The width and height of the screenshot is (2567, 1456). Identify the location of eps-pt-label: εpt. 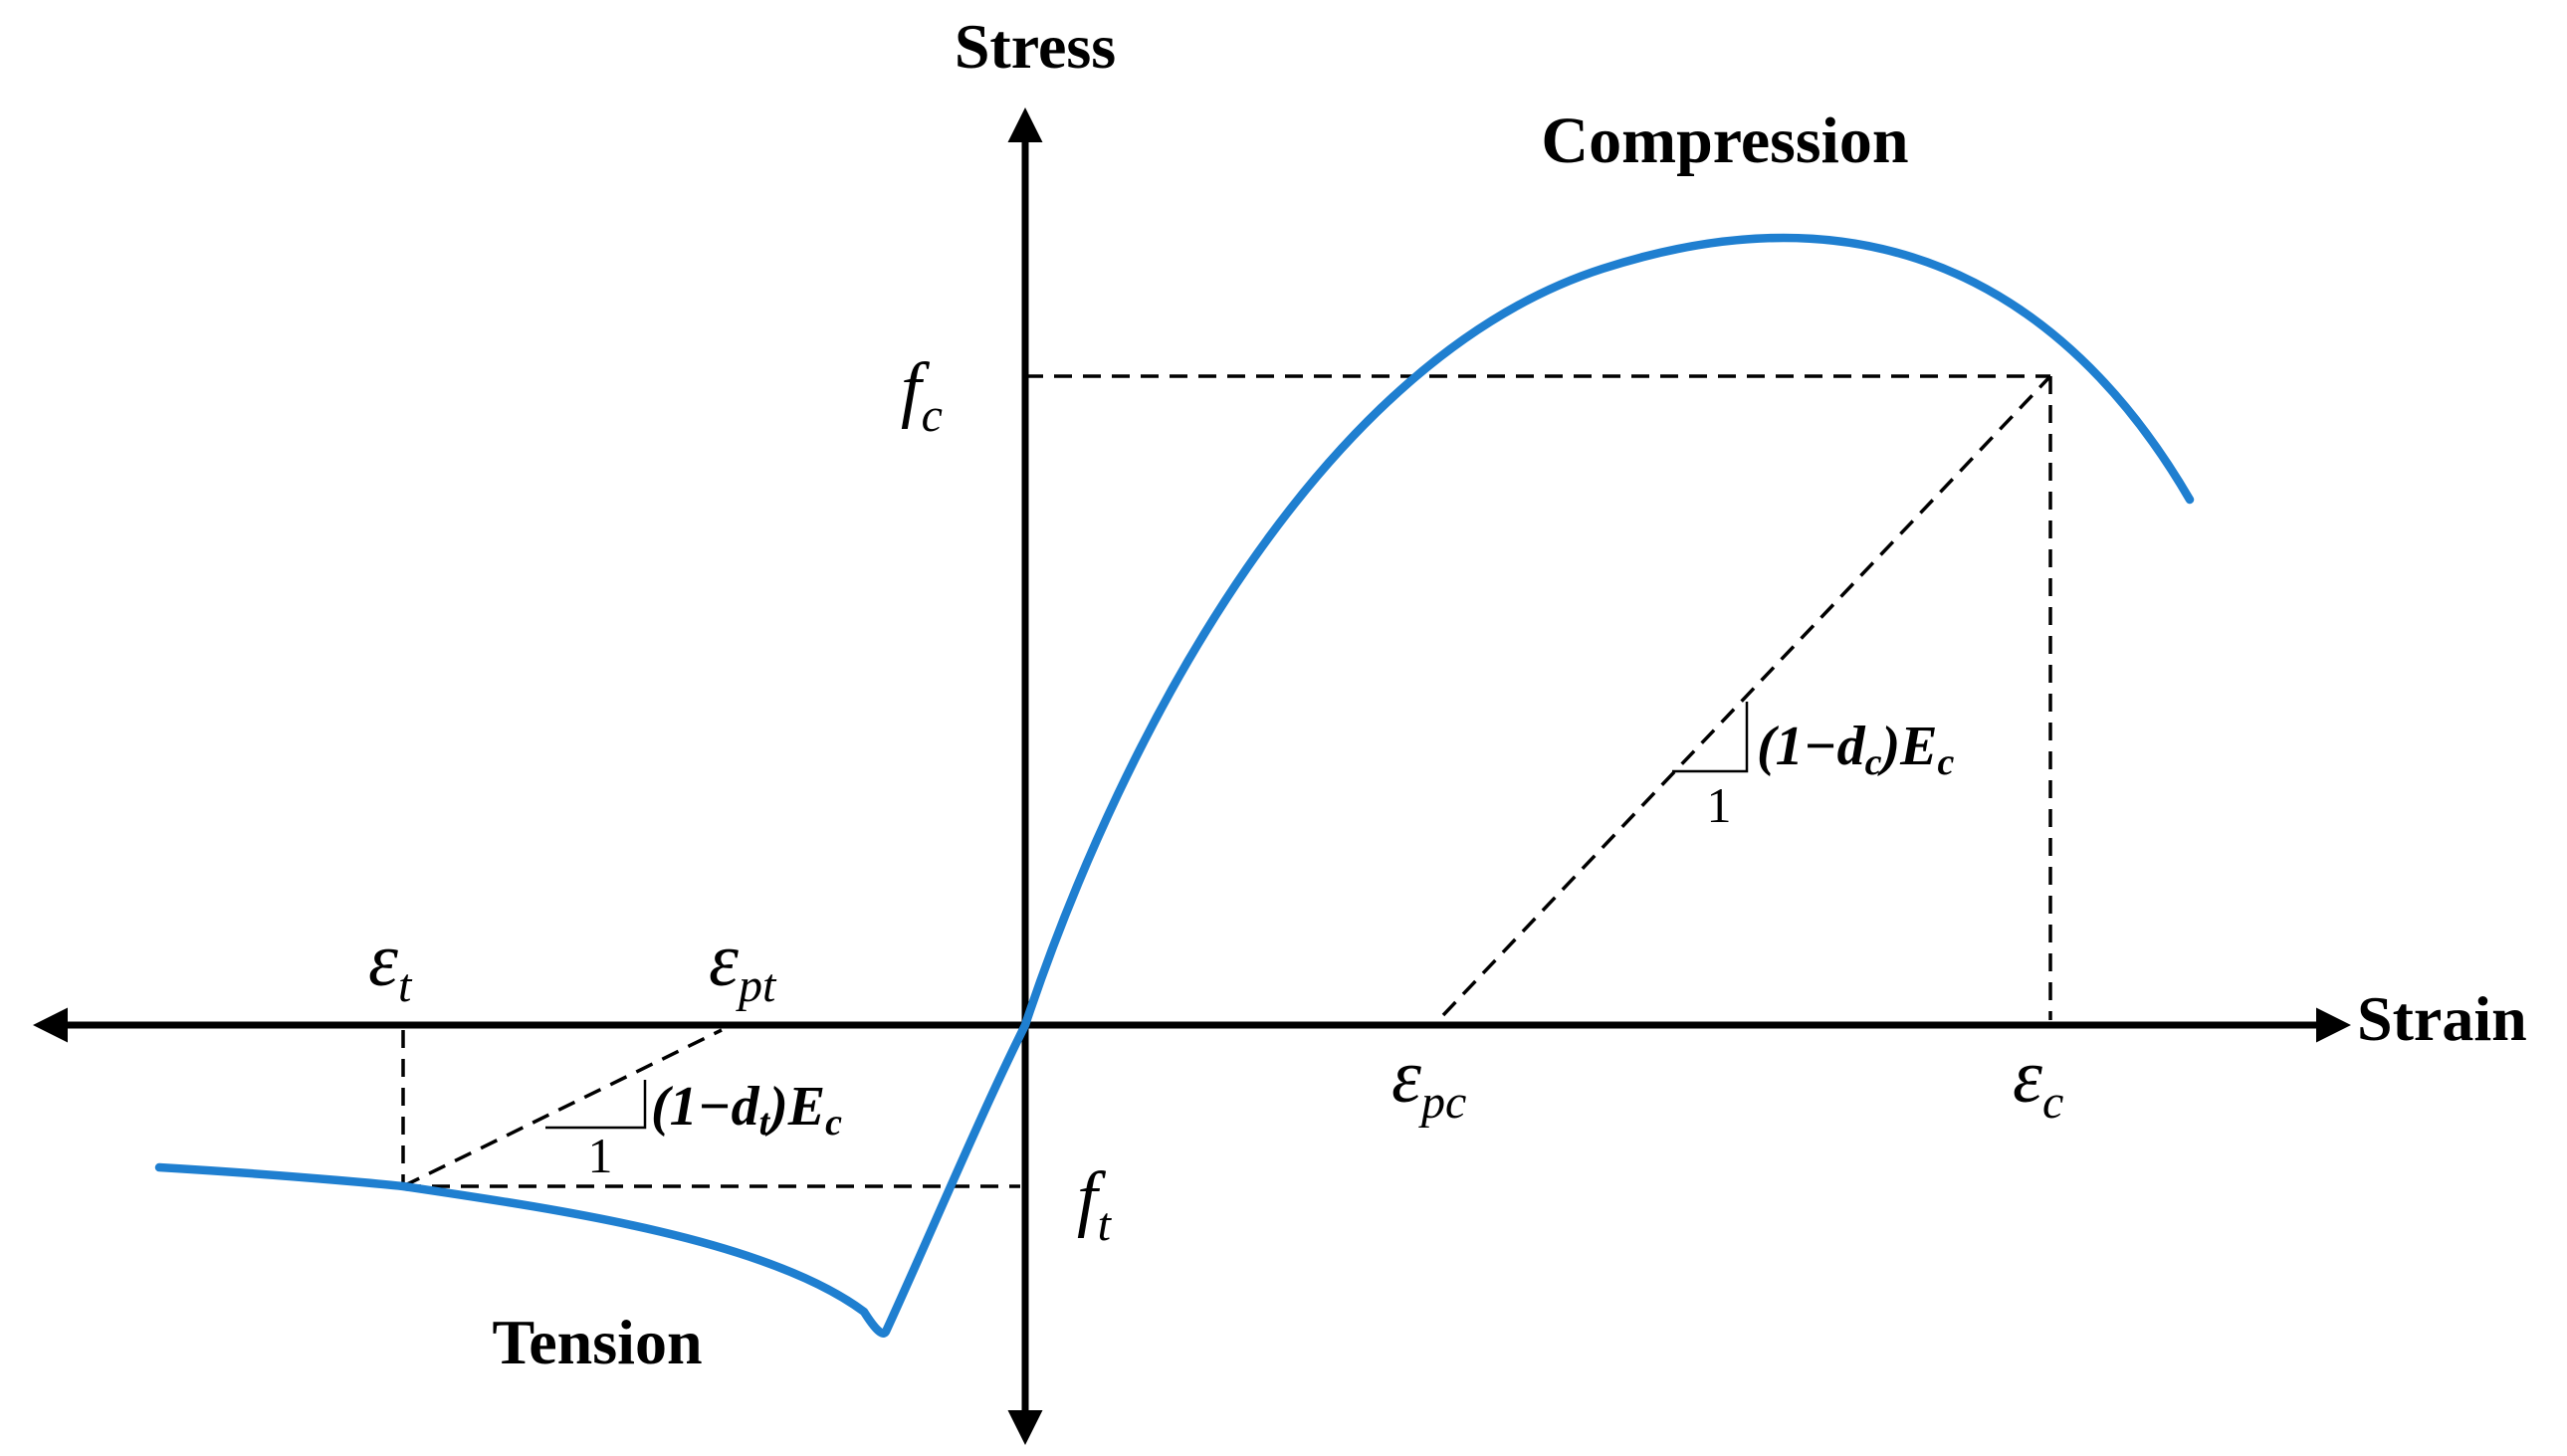
(743, 965).